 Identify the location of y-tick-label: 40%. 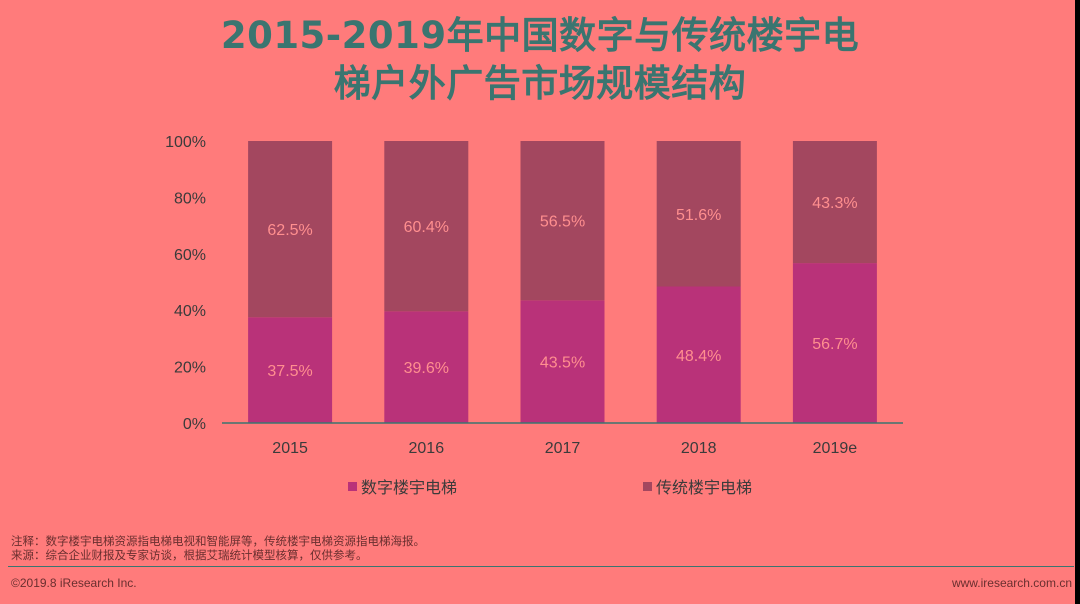
(190, 311).